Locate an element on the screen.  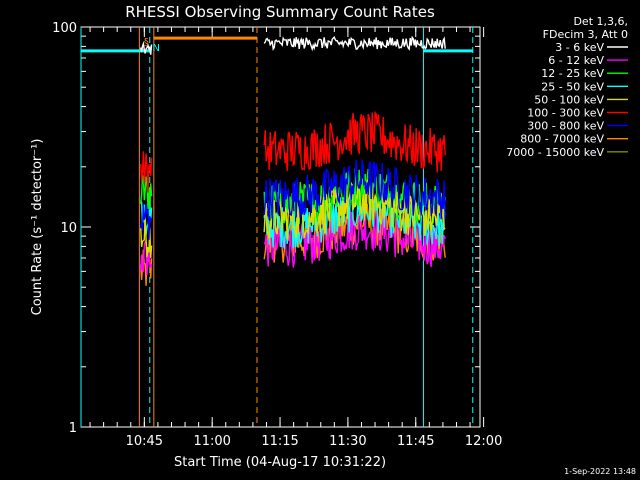
legend-label-3-6-kev: 3 - 6 keV is located at coordinates (579, 47).